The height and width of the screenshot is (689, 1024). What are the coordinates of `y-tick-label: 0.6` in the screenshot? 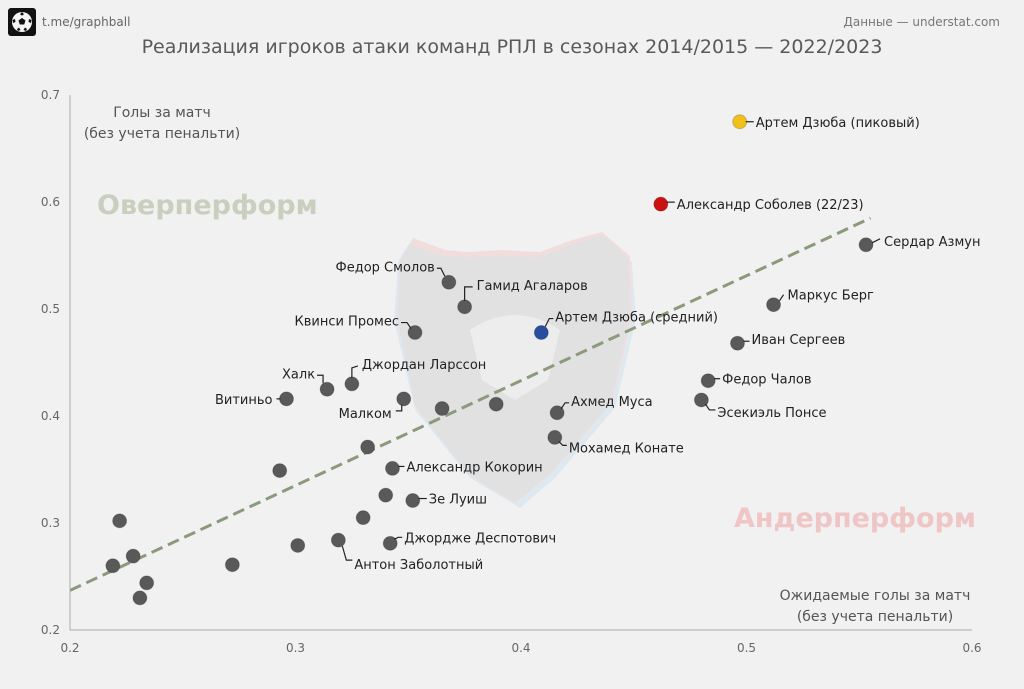 It's located at (50, 202).